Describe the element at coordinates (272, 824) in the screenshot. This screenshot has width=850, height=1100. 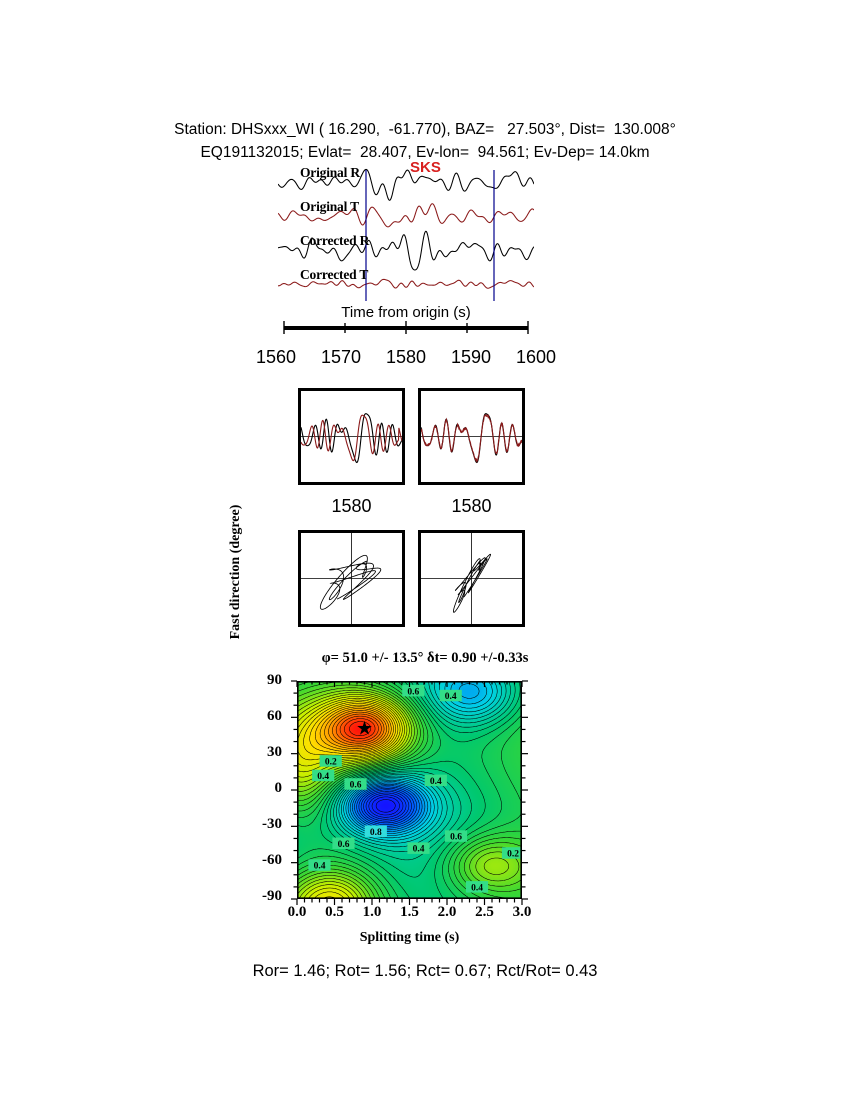
I see `ytick: -30` at that location.